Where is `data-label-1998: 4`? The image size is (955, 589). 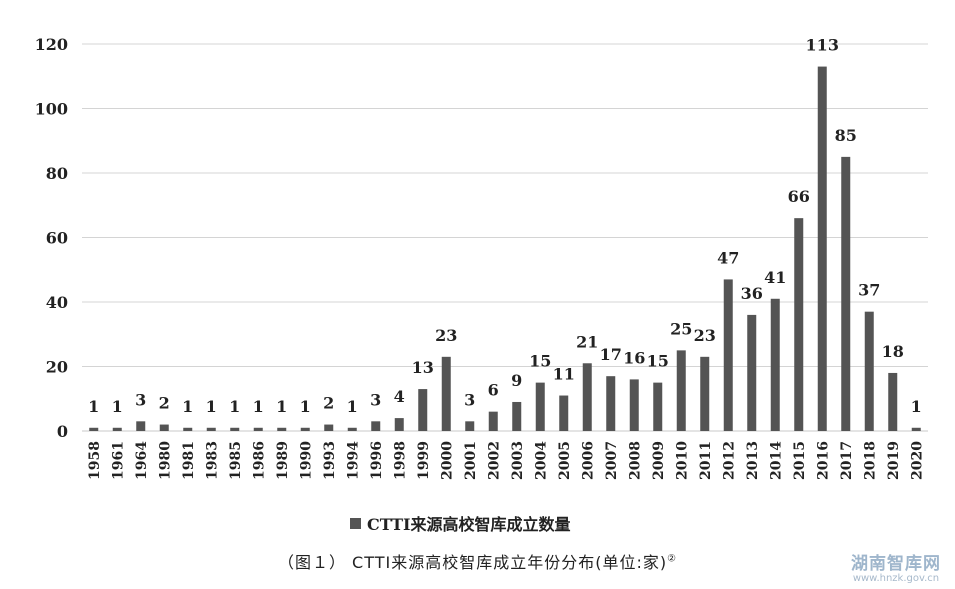 data-label-1998: 4 is located at coordinates (399, 396).